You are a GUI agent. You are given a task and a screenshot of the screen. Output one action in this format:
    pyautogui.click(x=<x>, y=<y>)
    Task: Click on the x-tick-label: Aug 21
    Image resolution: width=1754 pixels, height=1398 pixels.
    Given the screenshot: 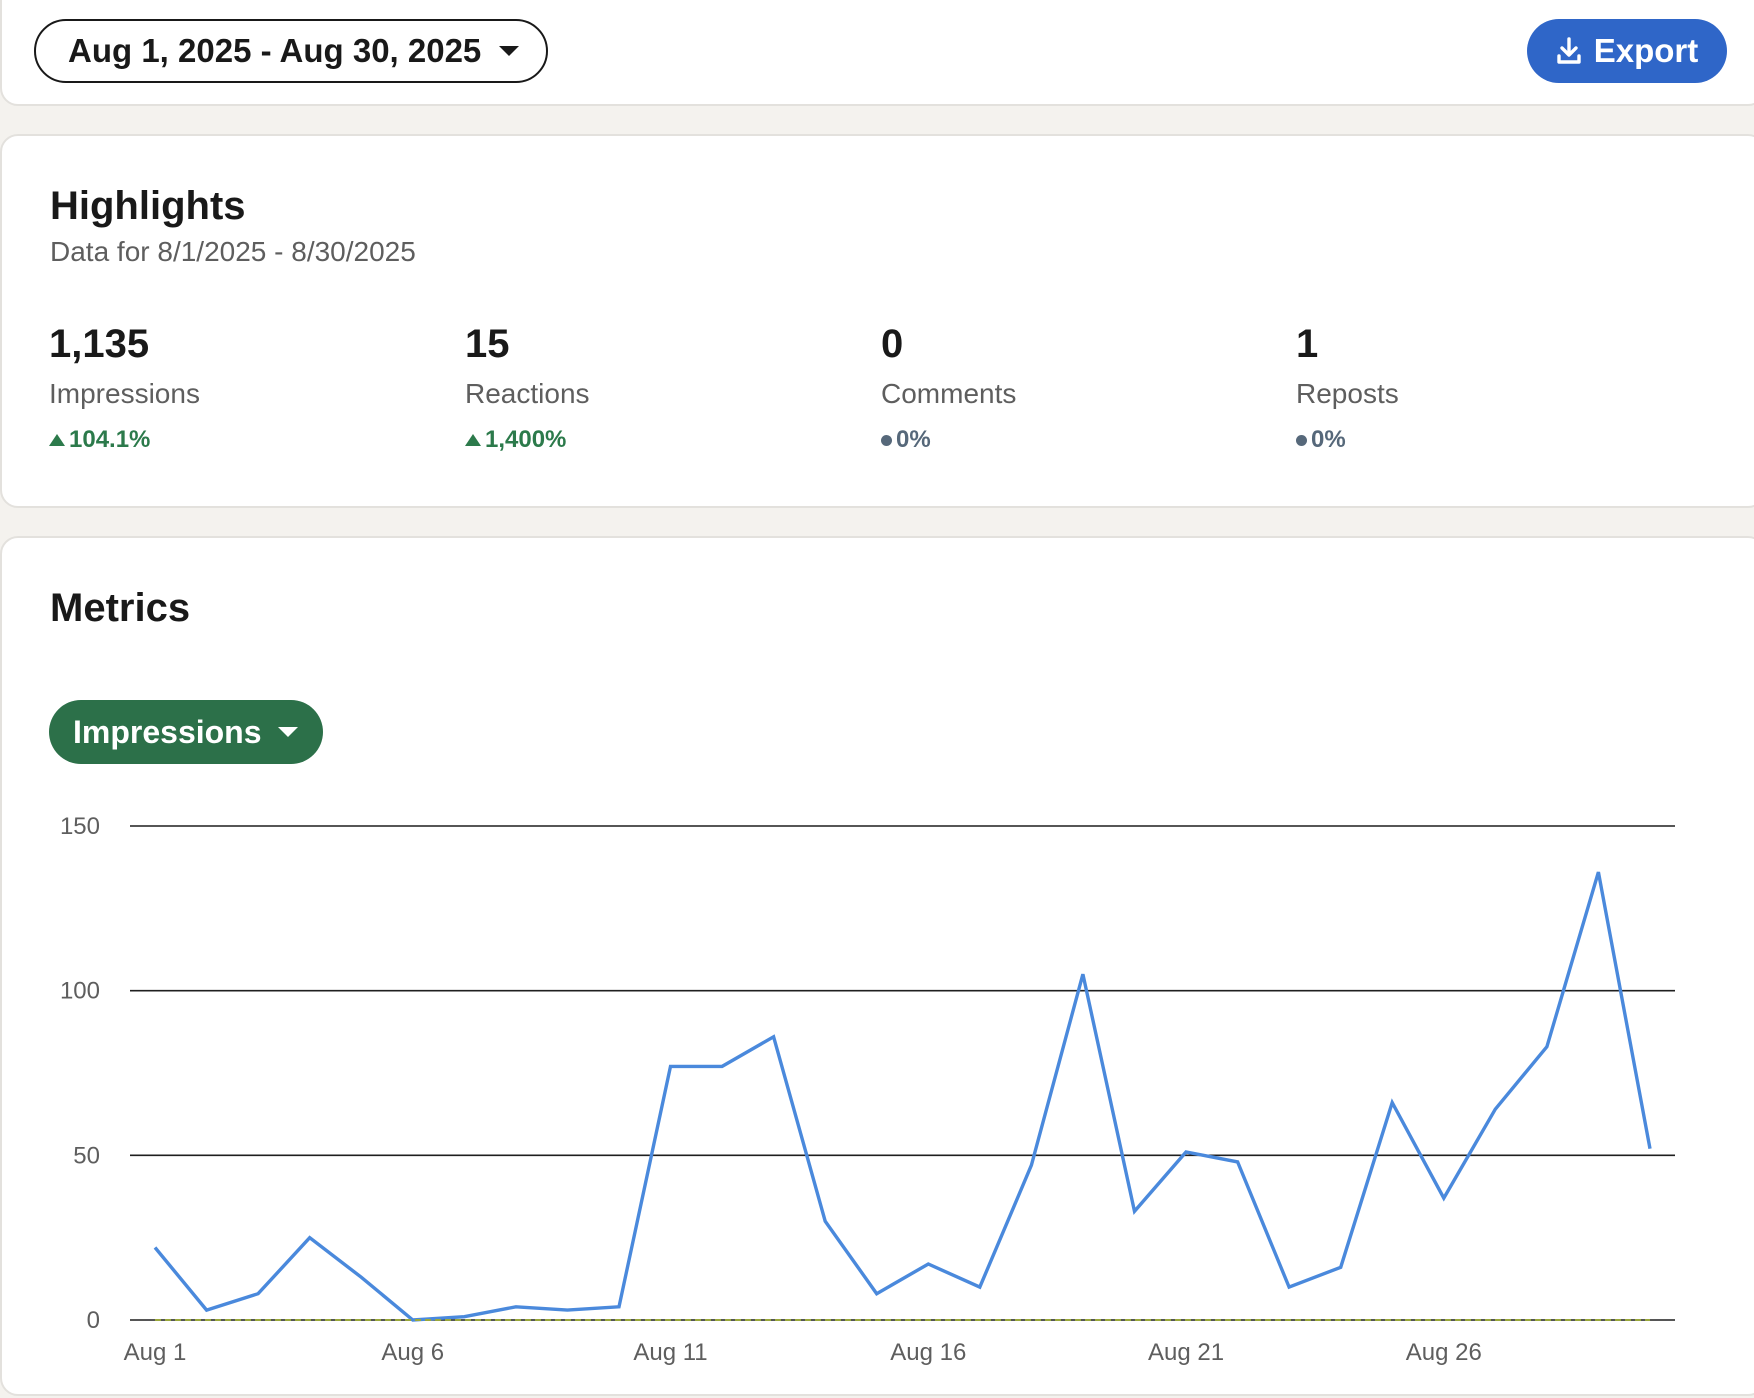 What is the action you would take?
    pyautogui.click(x=1186, y=1352)
    